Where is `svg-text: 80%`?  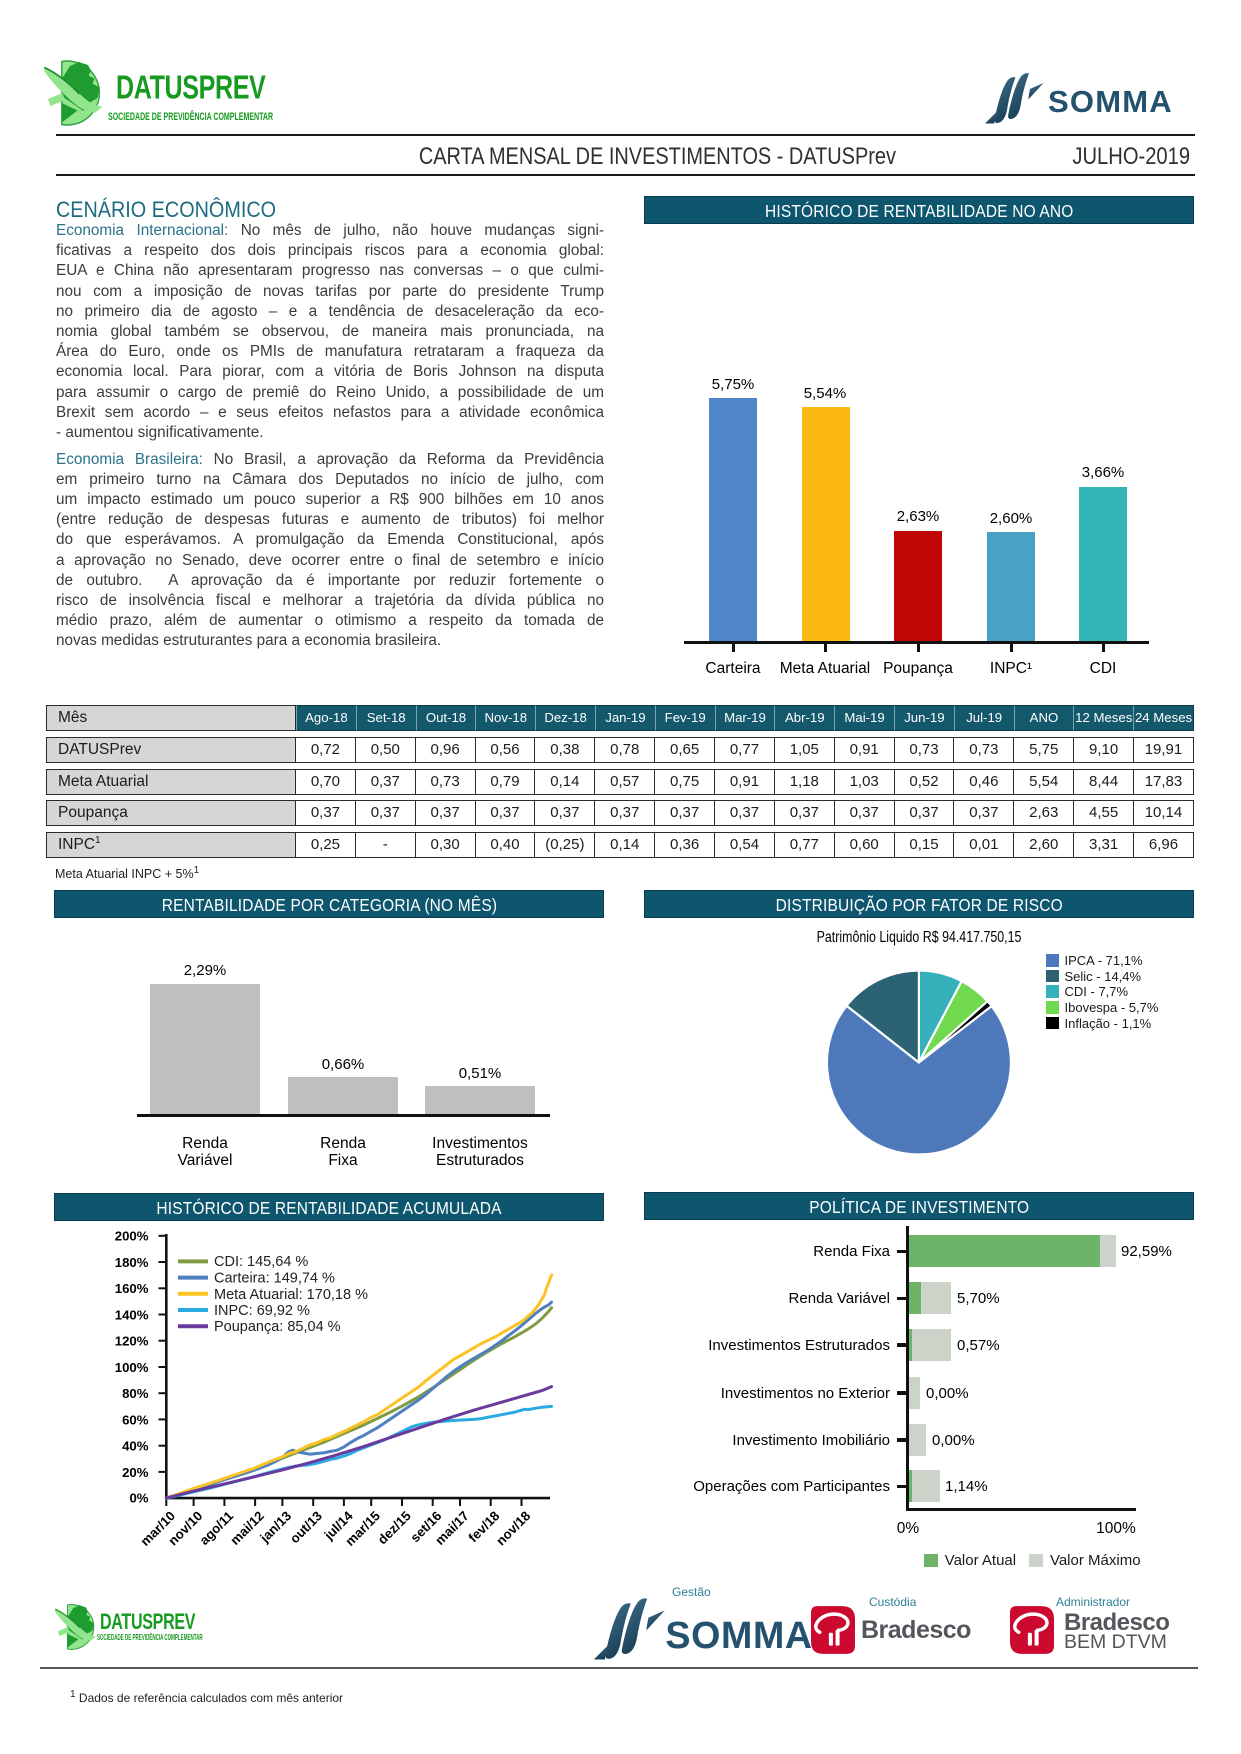
svg-text: 80% is located at coordinates (135, 1393).